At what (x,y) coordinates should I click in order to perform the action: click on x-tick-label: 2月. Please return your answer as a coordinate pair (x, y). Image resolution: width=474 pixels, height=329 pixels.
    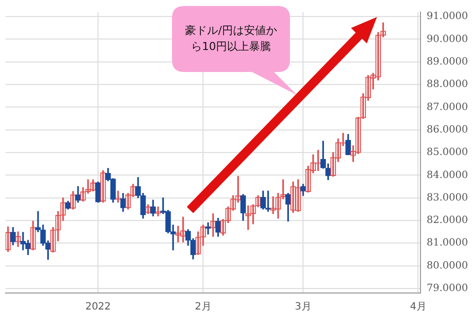
    Looking at the image, I should click on (203, 307).